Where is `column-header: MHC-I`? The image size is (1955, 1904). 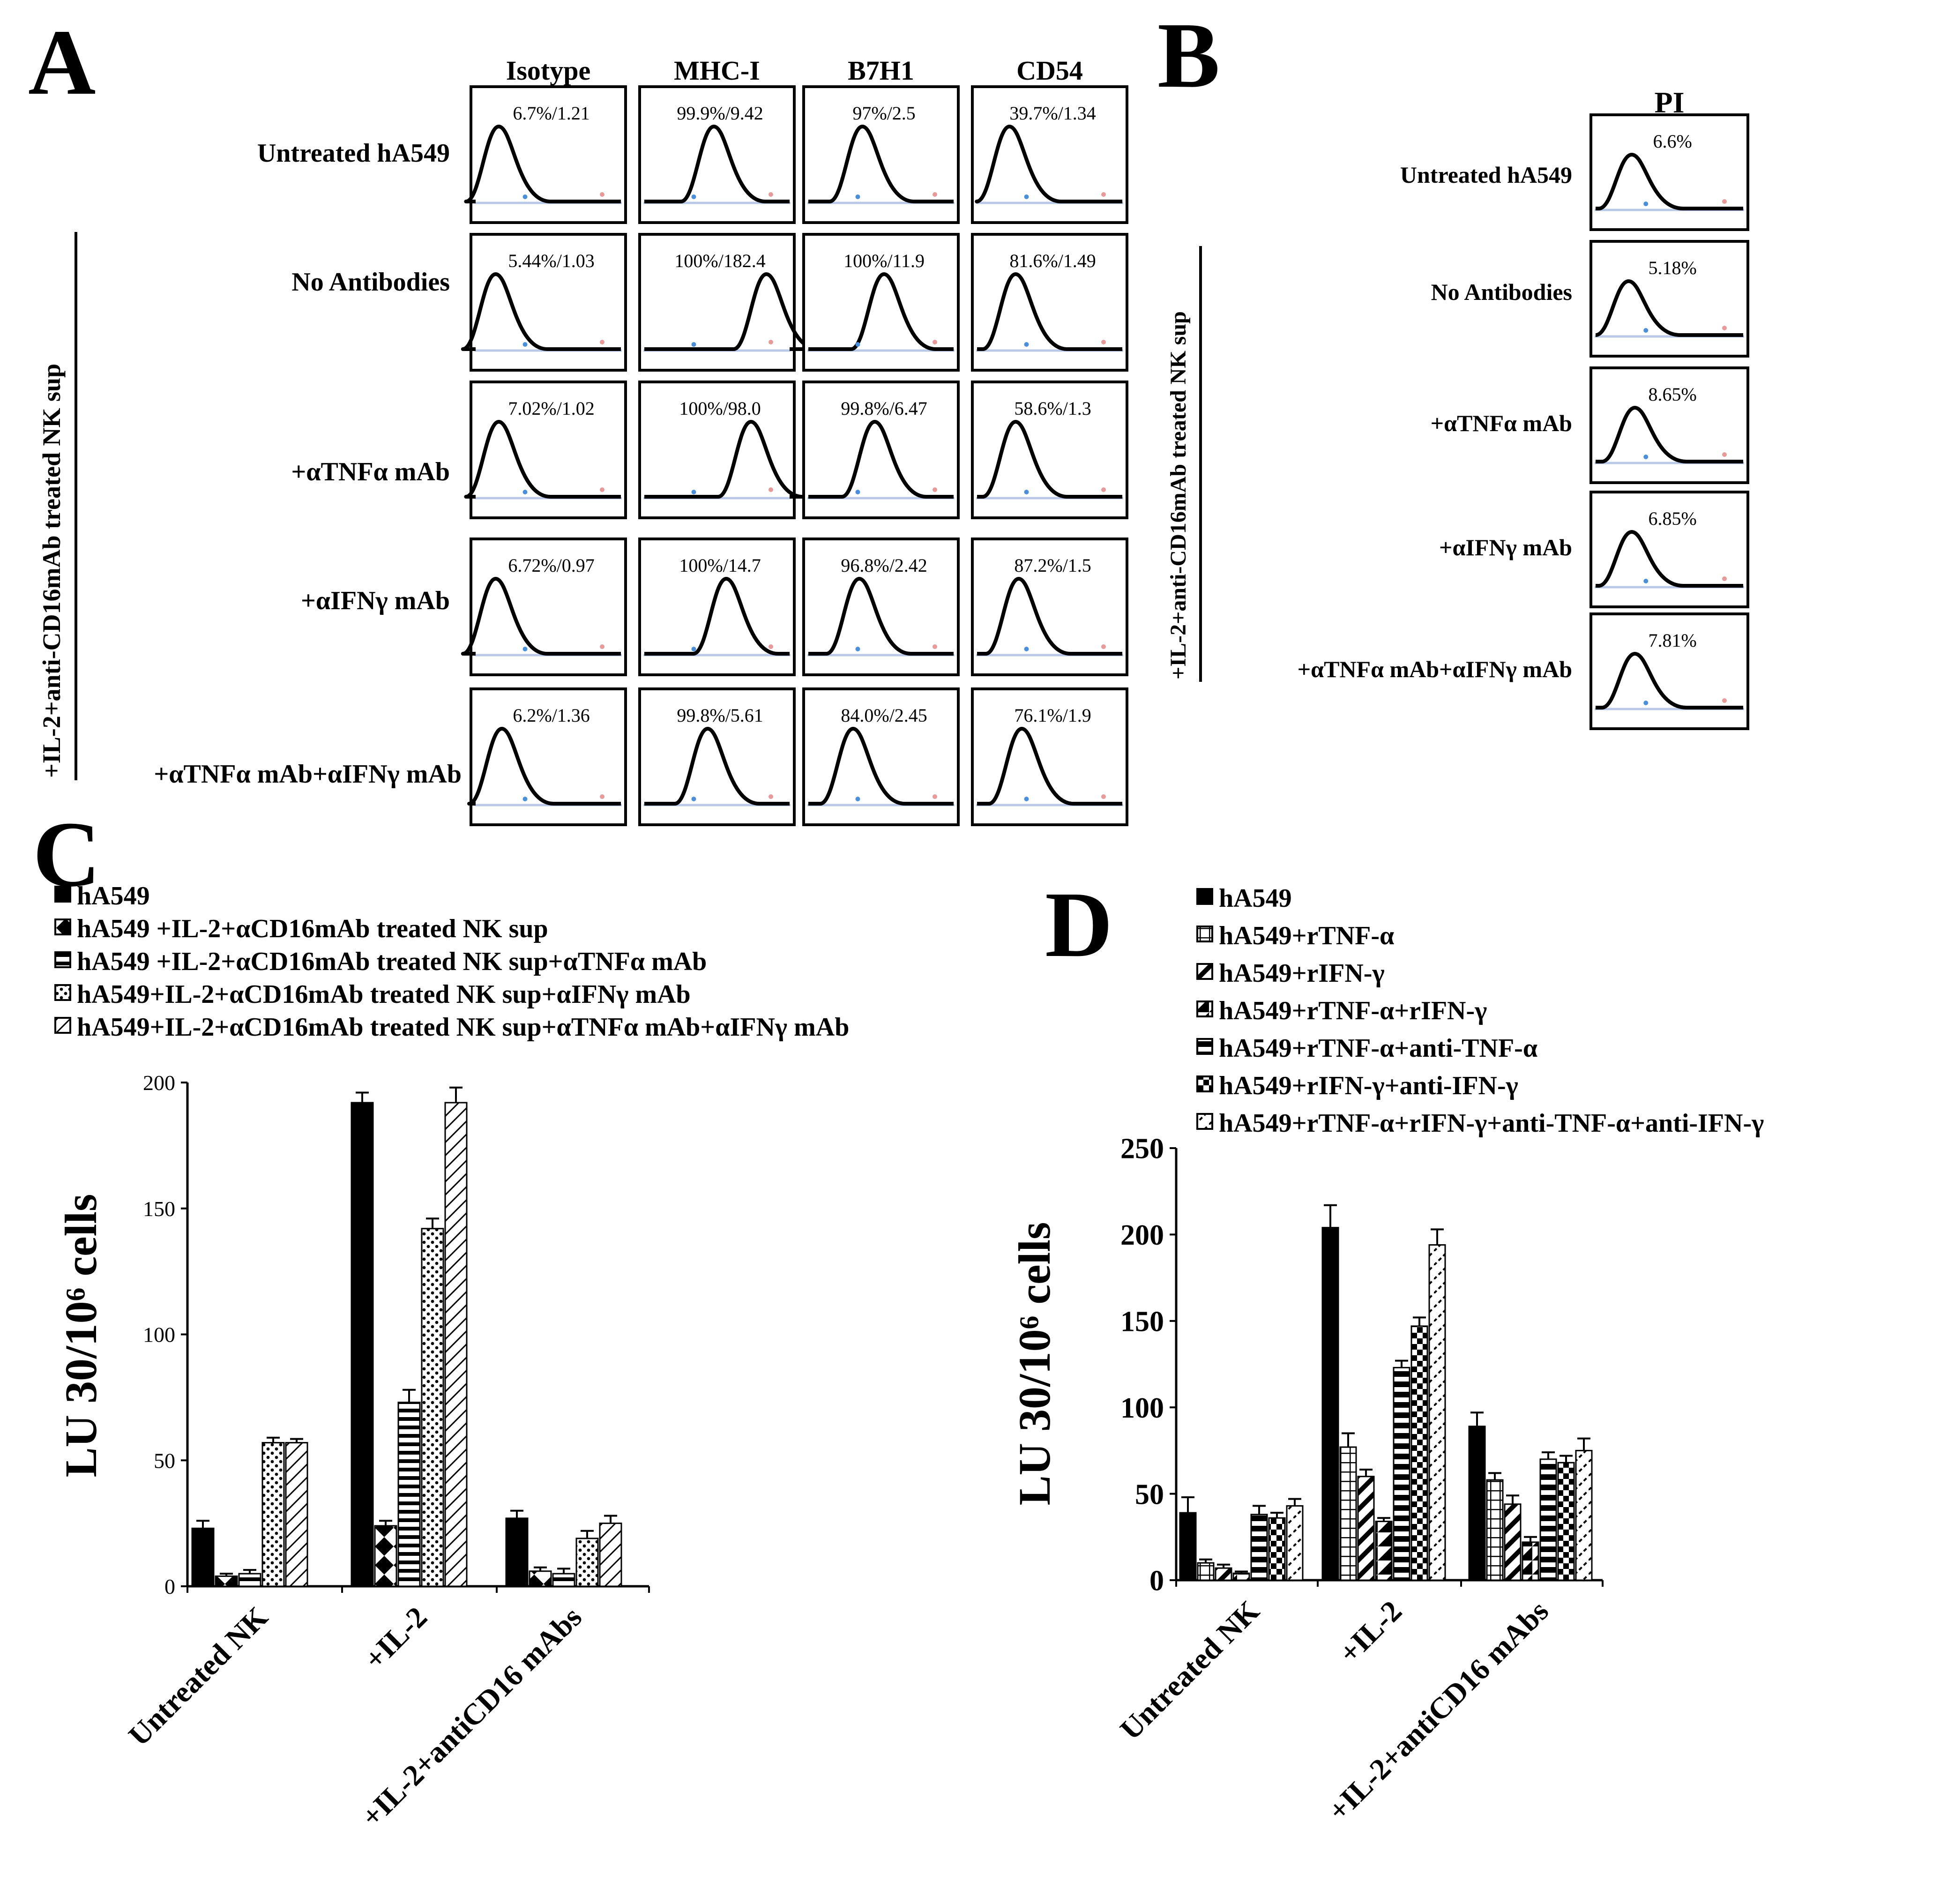 column-header: MHC-I is located at coordinates (717, 71).